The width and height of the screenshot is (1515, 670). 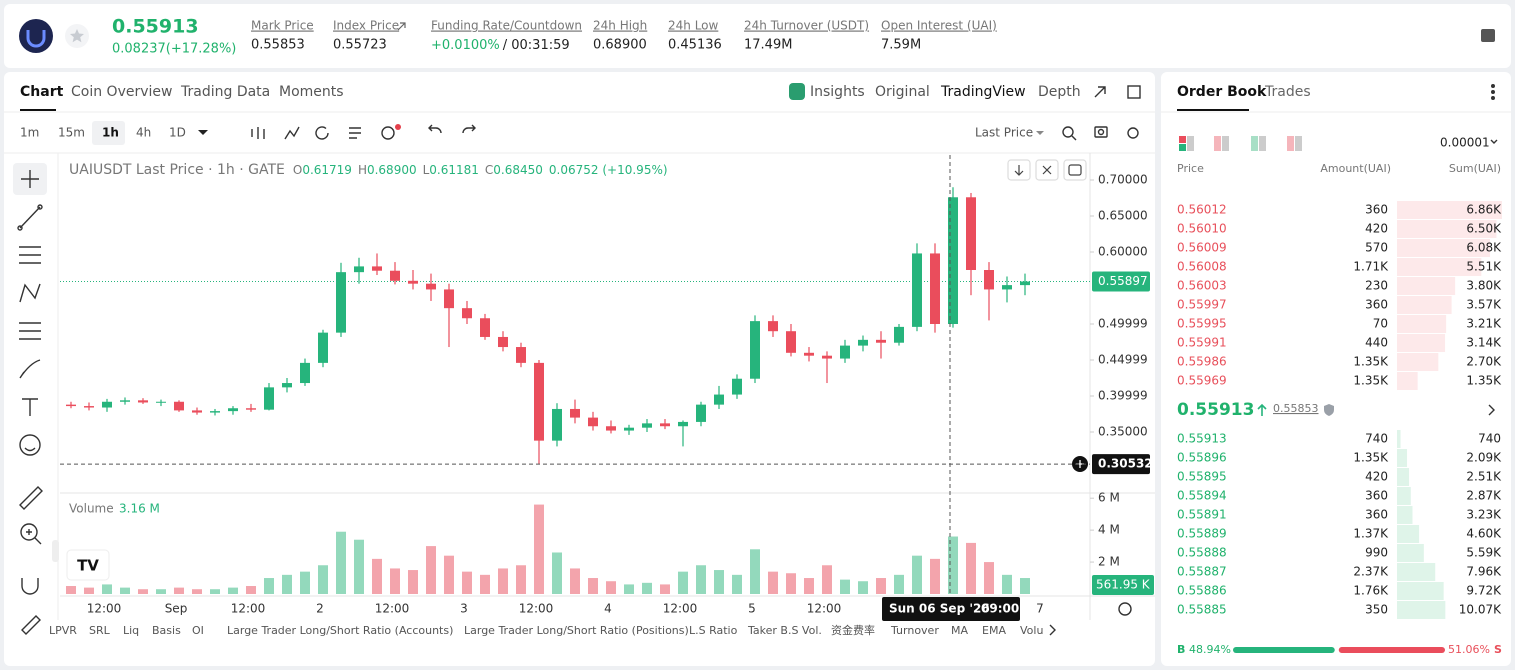 I want to click on book-tab: Trades, so click(x=1287, y=92).